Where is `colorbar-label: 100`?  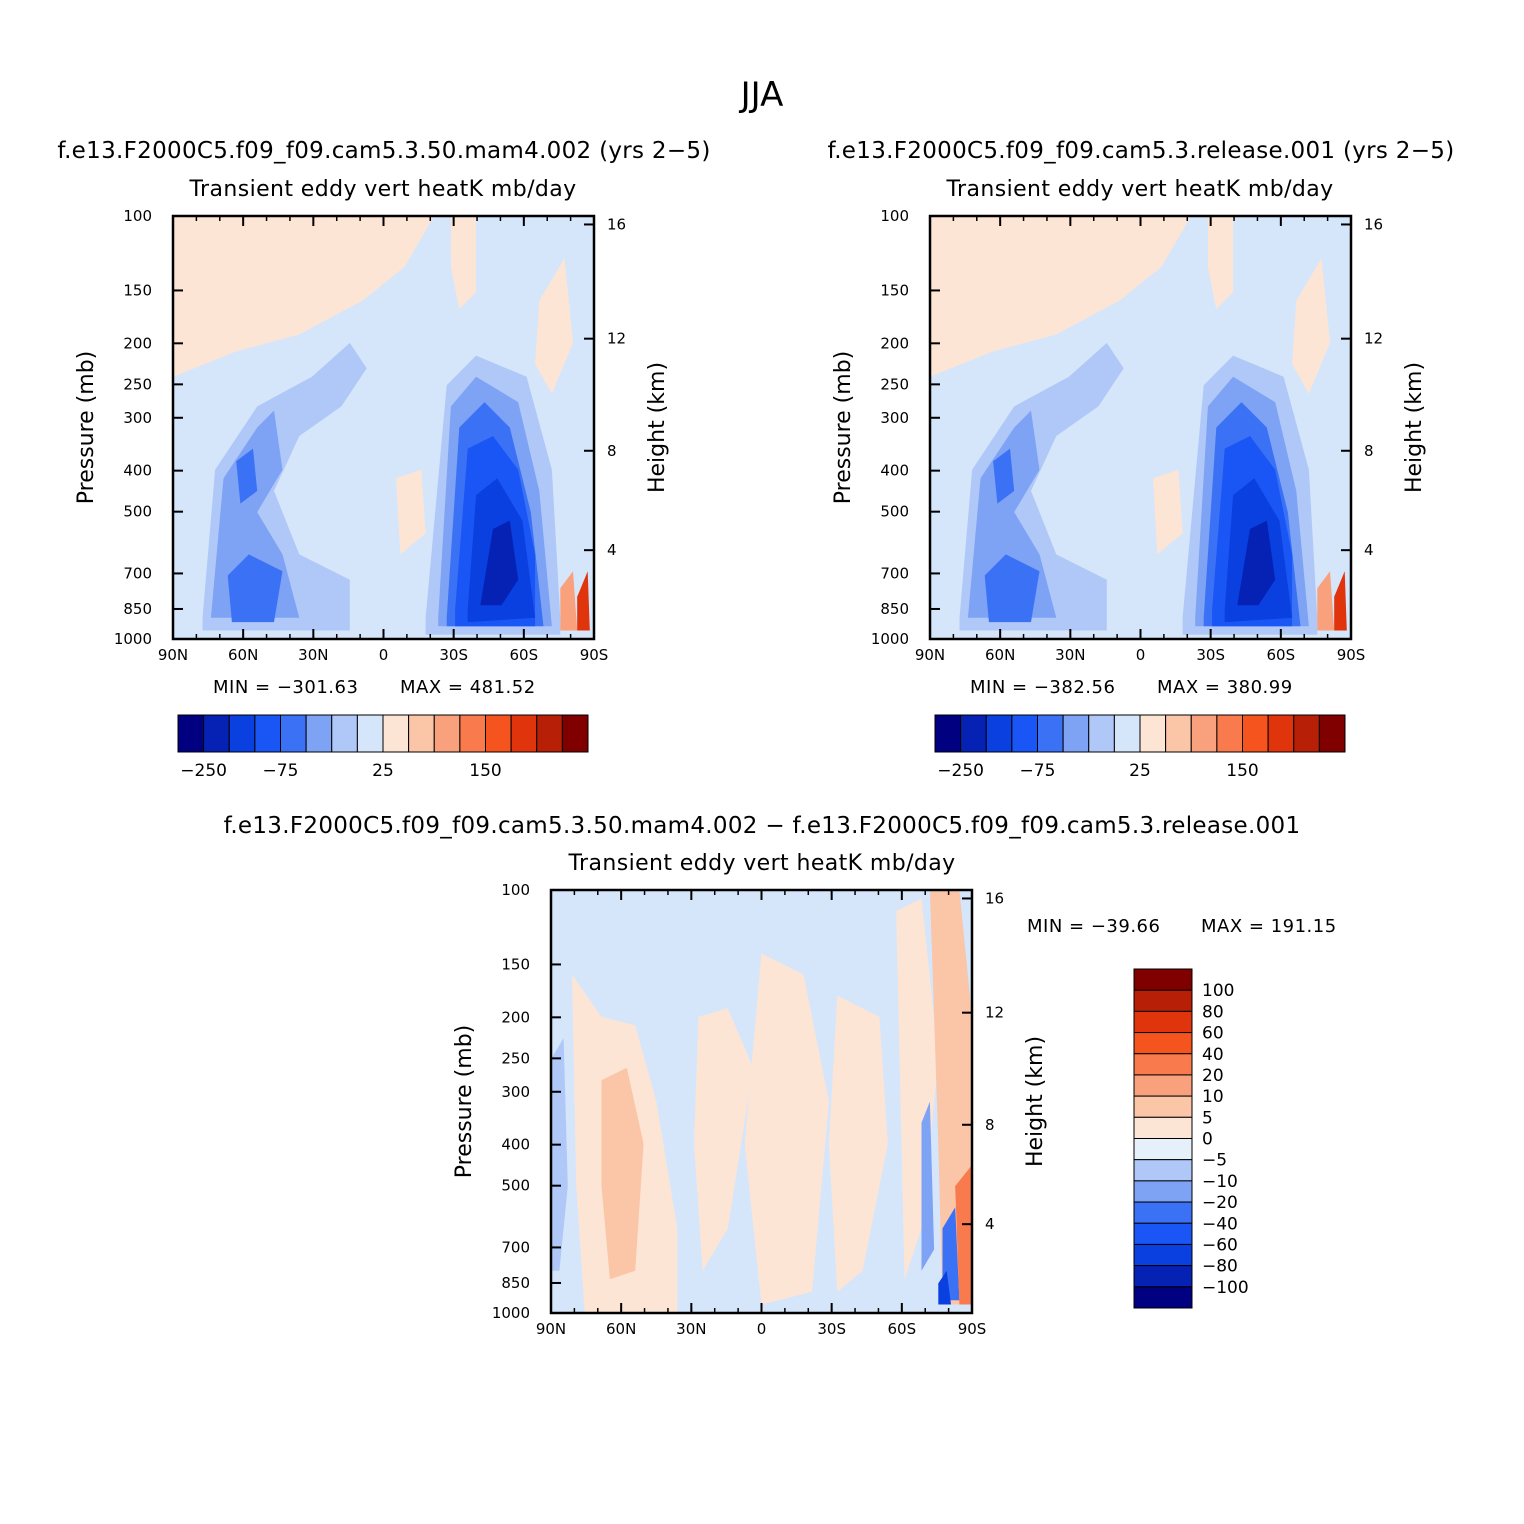
colorbar-label: 100 is located at coordinates (1218, 991).